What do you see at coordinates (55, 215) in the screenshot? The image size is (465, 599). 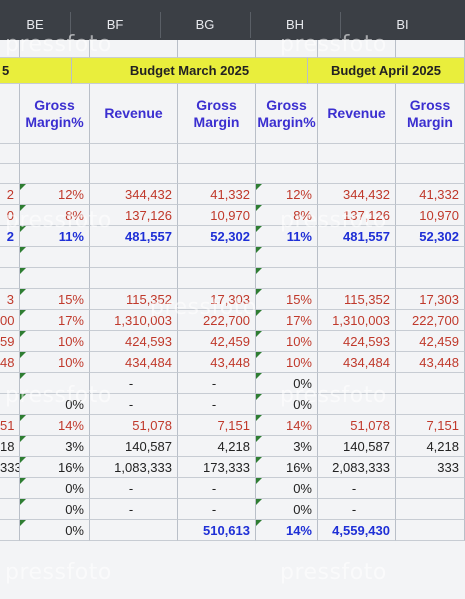 I see `cell-r1-c1: 8%` at bounding box center [55, 215].